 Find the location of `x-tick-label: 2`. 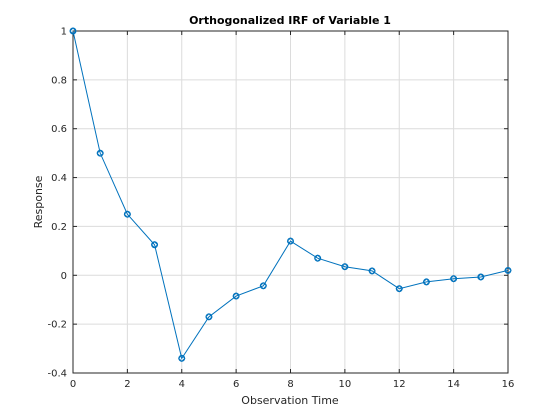

x-tick-label: 2 is located at coordinates (127, 384).